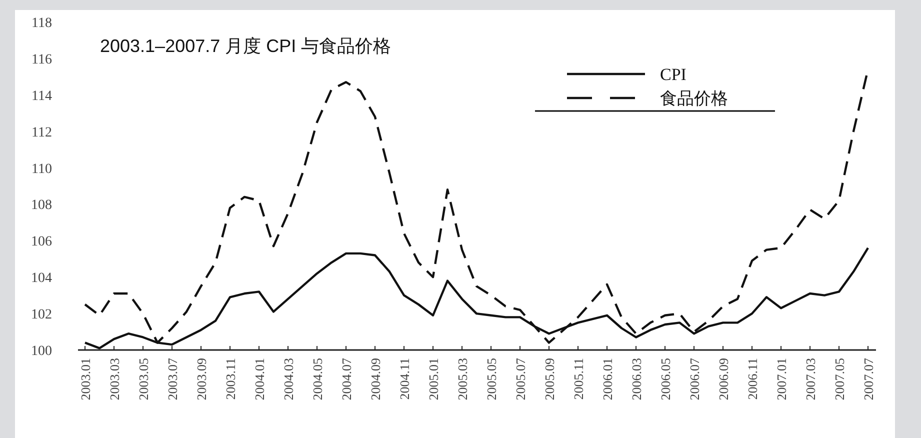 The height and width of the screenshot is (438, 921). What do you see at coordinates (85, 379) in the screenshot?
I see `x-tick-label: 2003.01` at bounding box center [85, 379].